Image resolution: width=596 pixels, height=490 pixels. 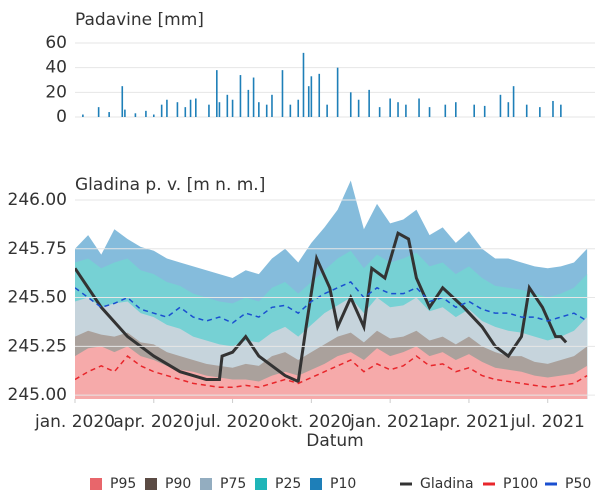 I want to click on y-tick-label: 0, so click(x=61, y=117).